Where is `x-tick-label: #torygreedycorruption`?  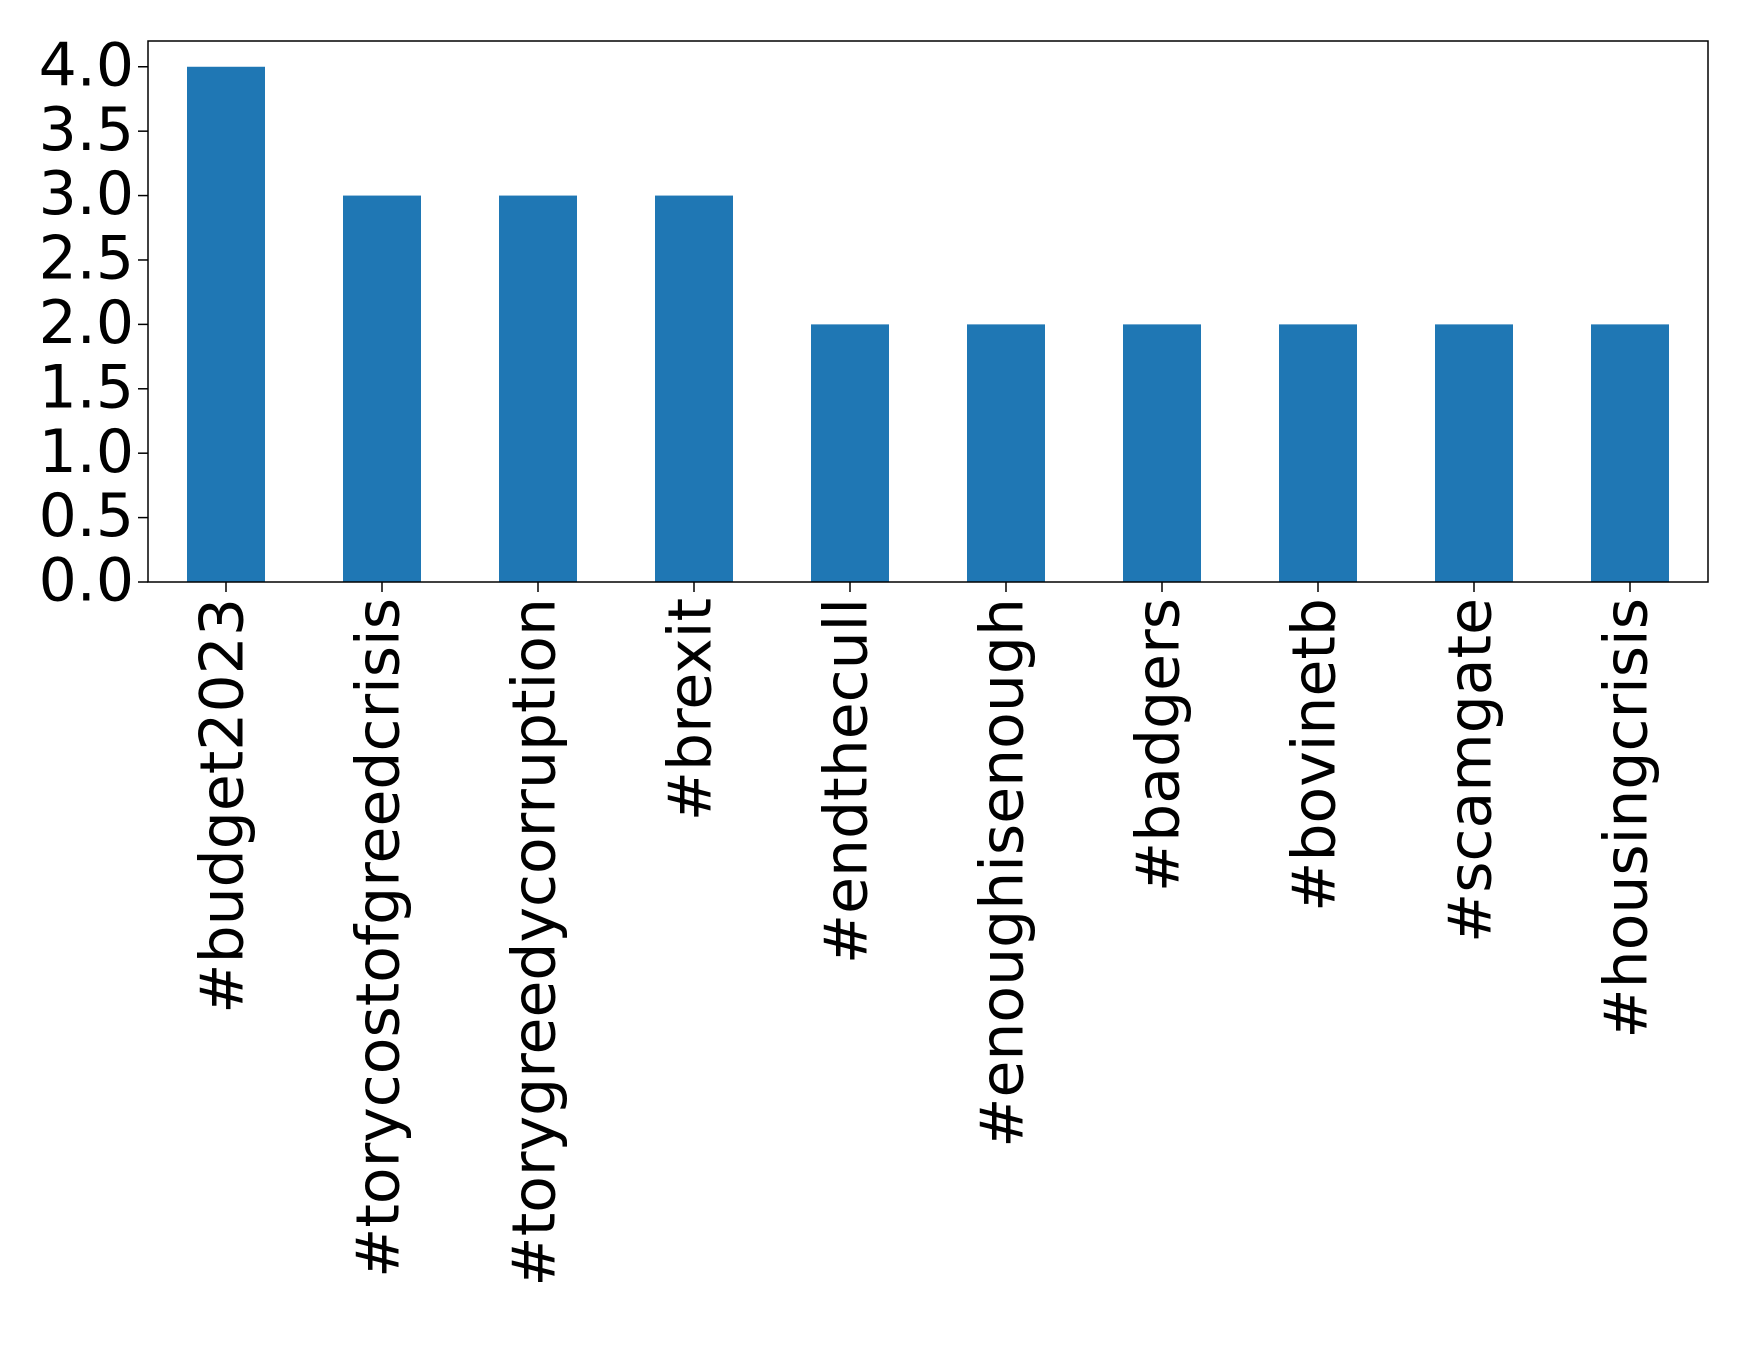
x-tick-label: #torygreedycorruption is located at coordinates (535, 942).